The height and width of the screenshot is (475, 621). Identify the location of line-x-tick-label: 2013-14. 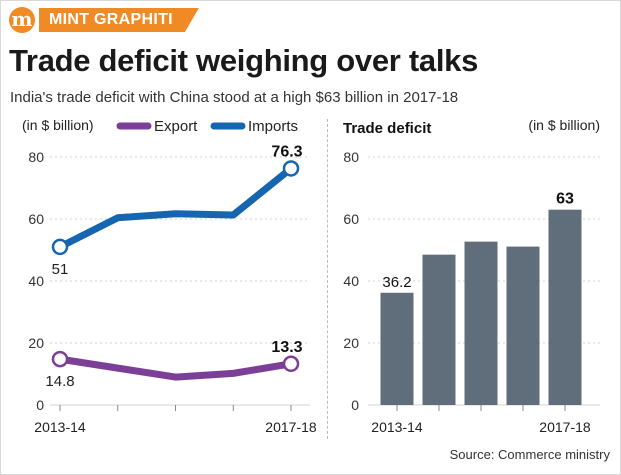
(60, 427).